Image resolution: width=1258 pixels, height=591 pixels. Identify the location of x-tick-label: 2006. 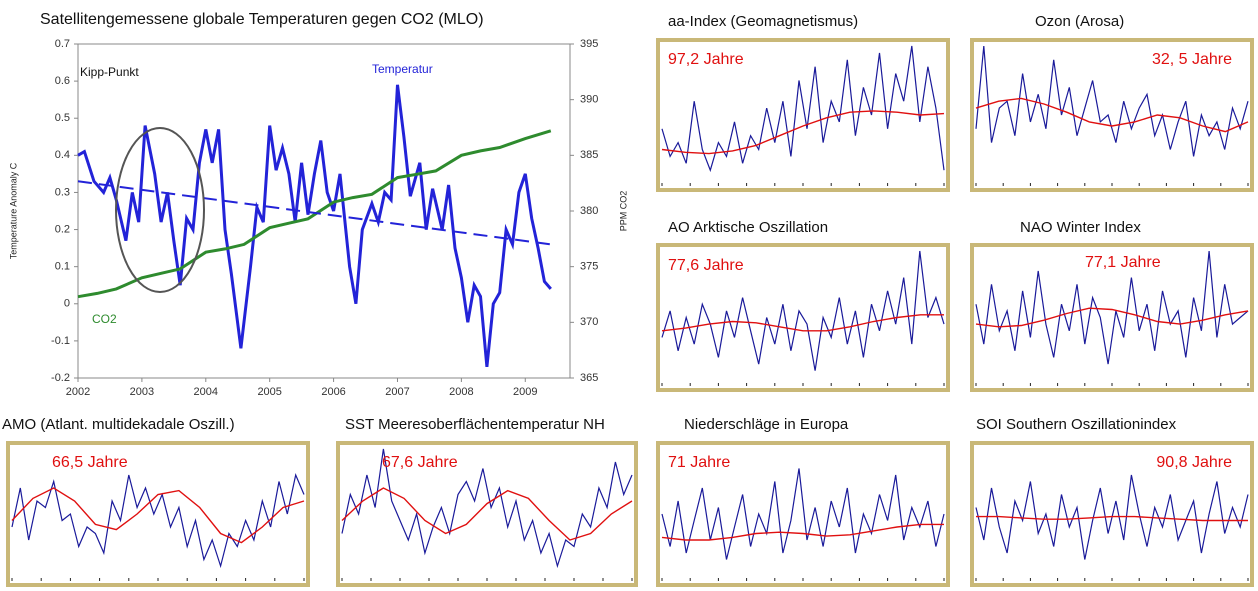
(333, 392).